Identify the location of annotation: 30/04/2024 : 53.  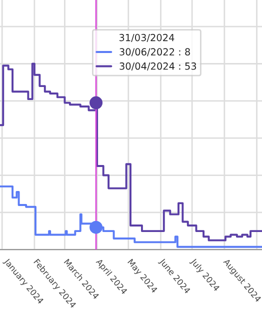
(158, 66).